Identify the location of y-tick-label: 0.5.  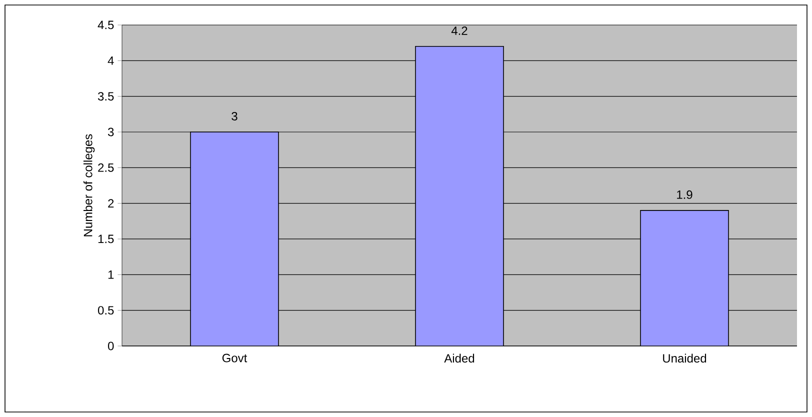
(106, 310).